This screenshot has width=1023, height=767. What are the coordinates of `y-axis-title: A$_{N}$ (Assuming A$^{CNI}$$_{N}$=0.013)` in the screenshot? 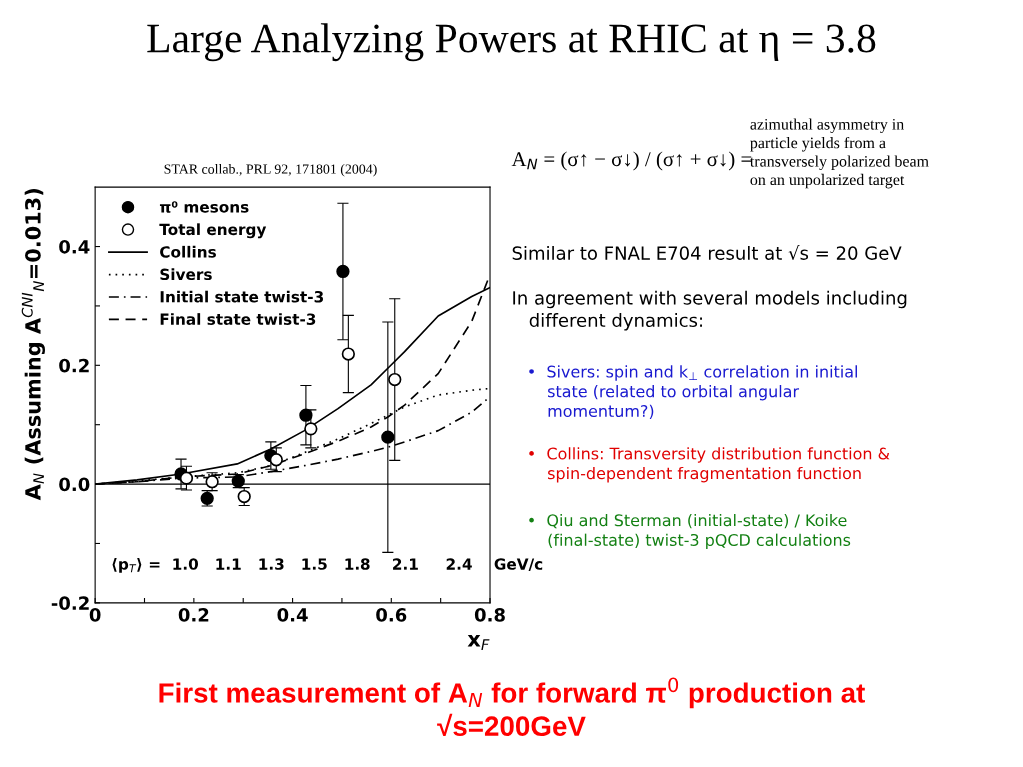 It's located at (33, 345).